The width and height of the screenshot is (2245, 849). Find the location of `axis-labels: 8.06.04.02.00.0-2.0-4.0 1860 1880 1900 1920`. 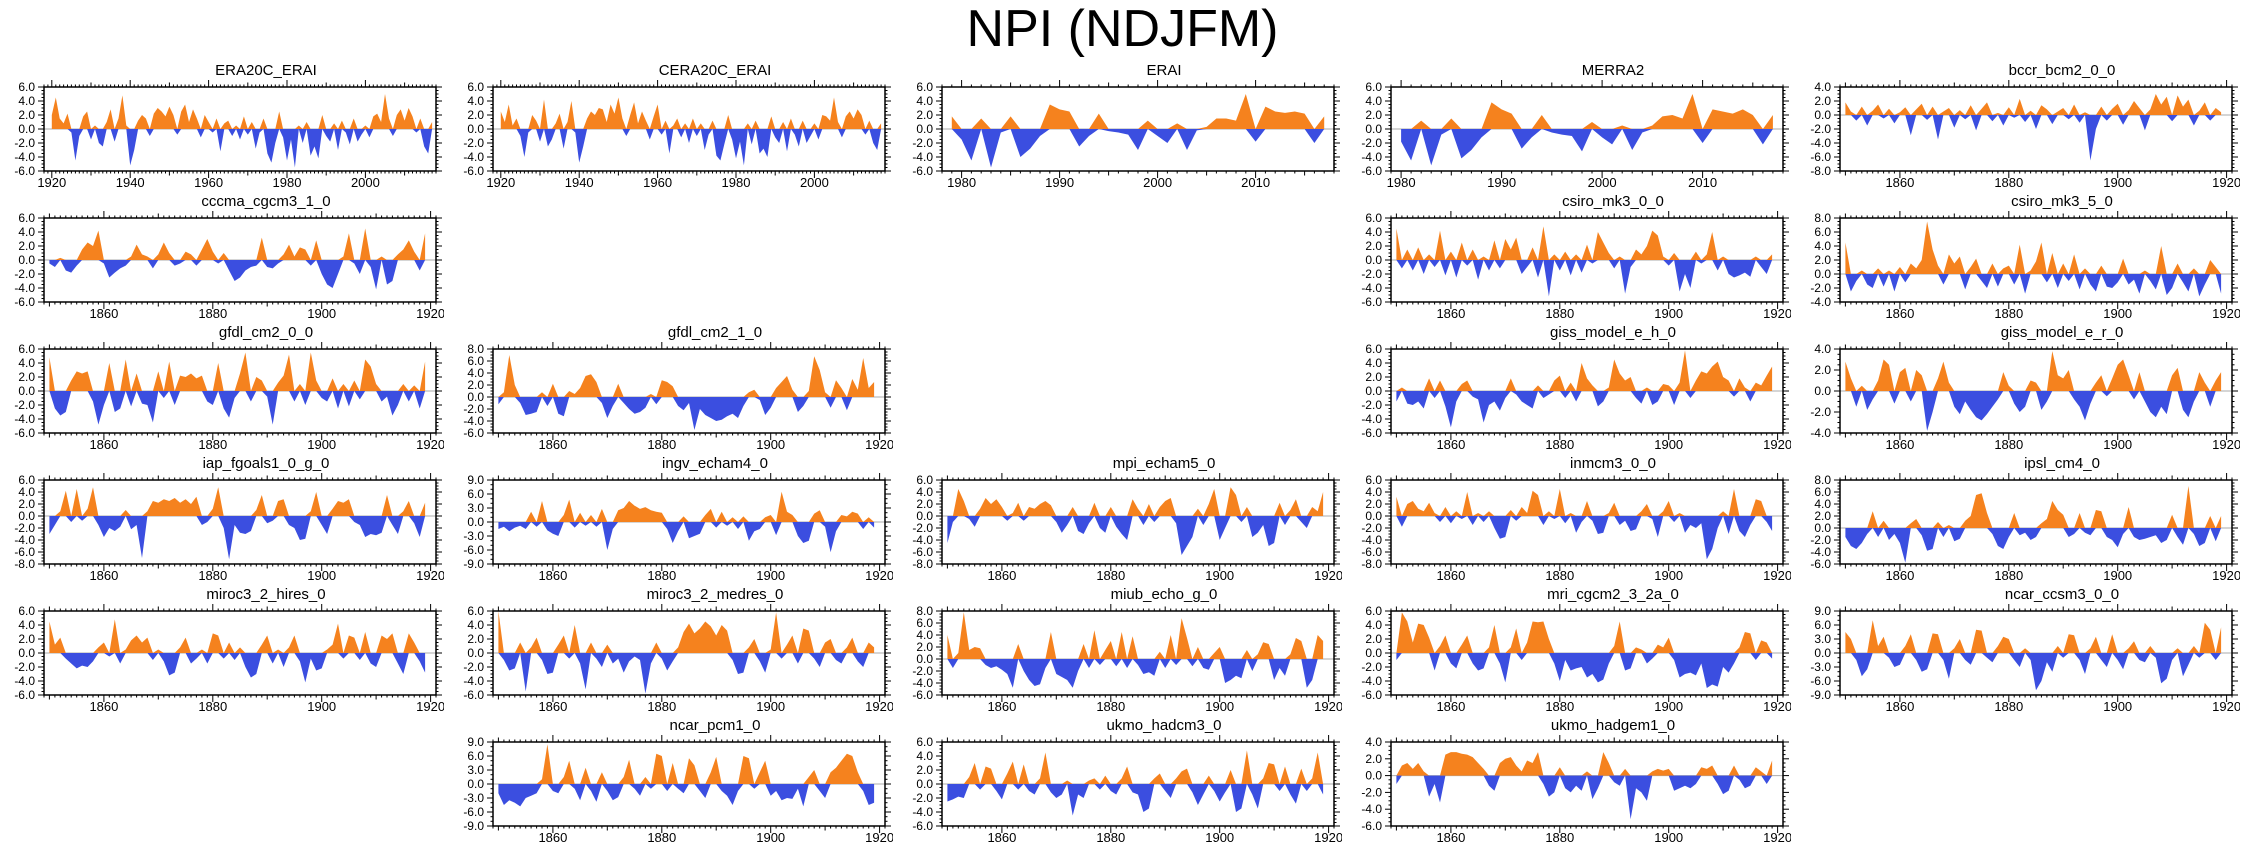

axis-labels: 8.06.04.02.00.0-2.0-4.0 1860 1880 1900 1920 is located at coordinates (2025, 265).